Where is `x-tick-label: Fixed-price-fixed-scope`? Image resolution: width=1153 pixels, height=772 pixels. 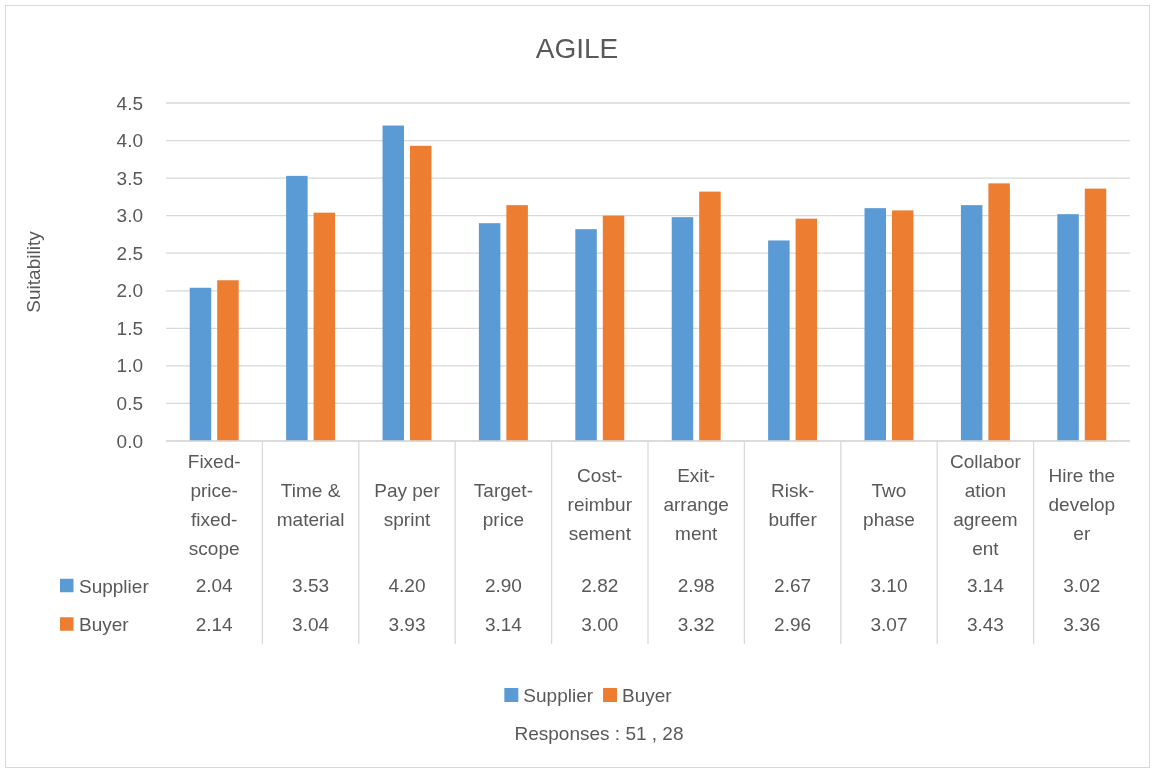 x-tick-label: Fixed-price-fixed-scope is located at coordinates (214, 504).